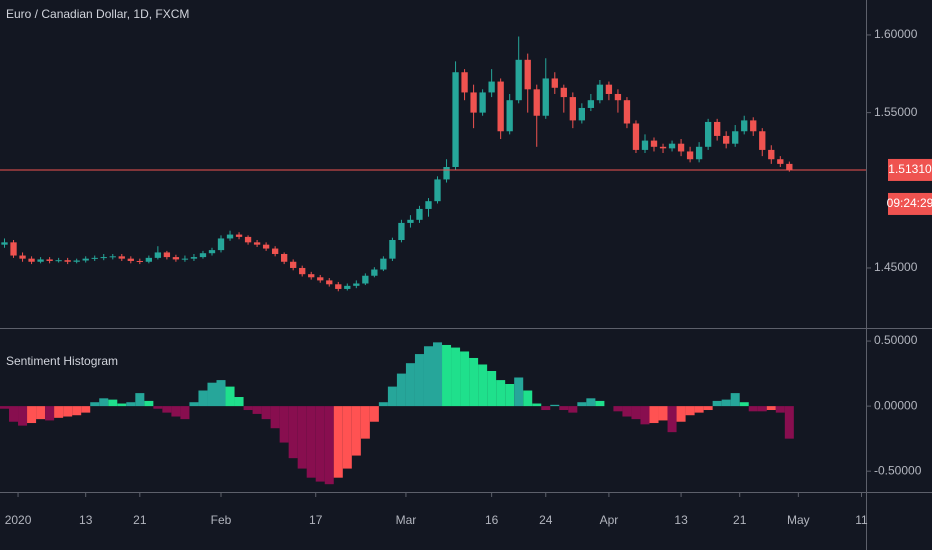 The image size is (932, 550). What do you see at coordinates (896, 340) in the screenshot?
I see `y-tick-label: 0.50000` at bounding box center [896, 340].